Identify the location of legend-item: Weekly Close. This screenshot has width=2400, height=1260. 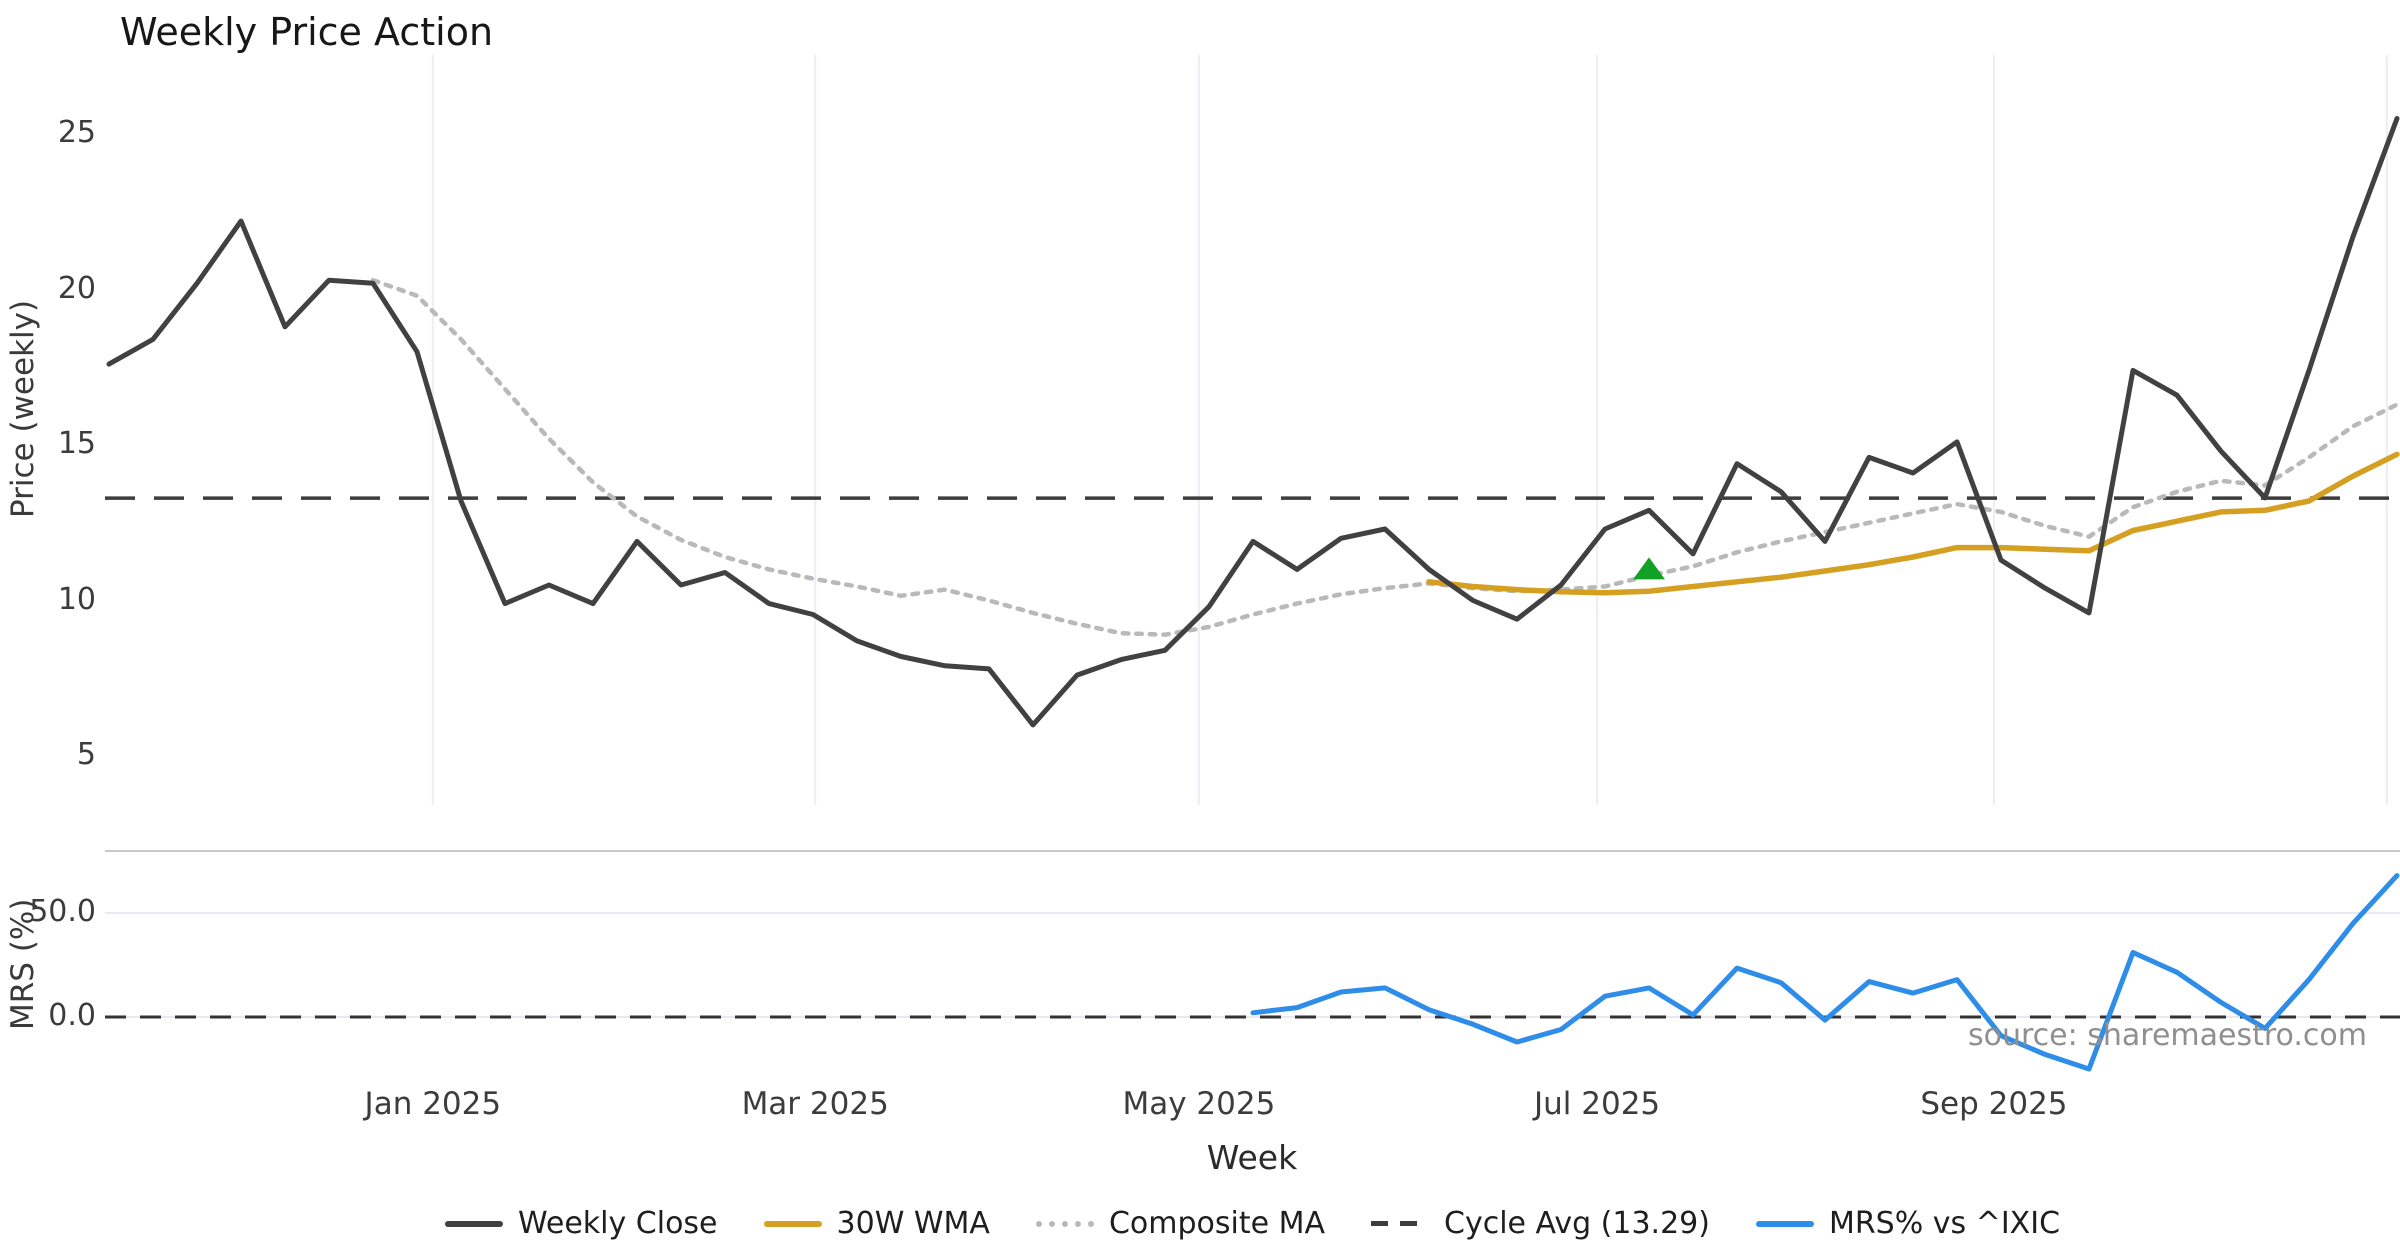
(581, 1223).